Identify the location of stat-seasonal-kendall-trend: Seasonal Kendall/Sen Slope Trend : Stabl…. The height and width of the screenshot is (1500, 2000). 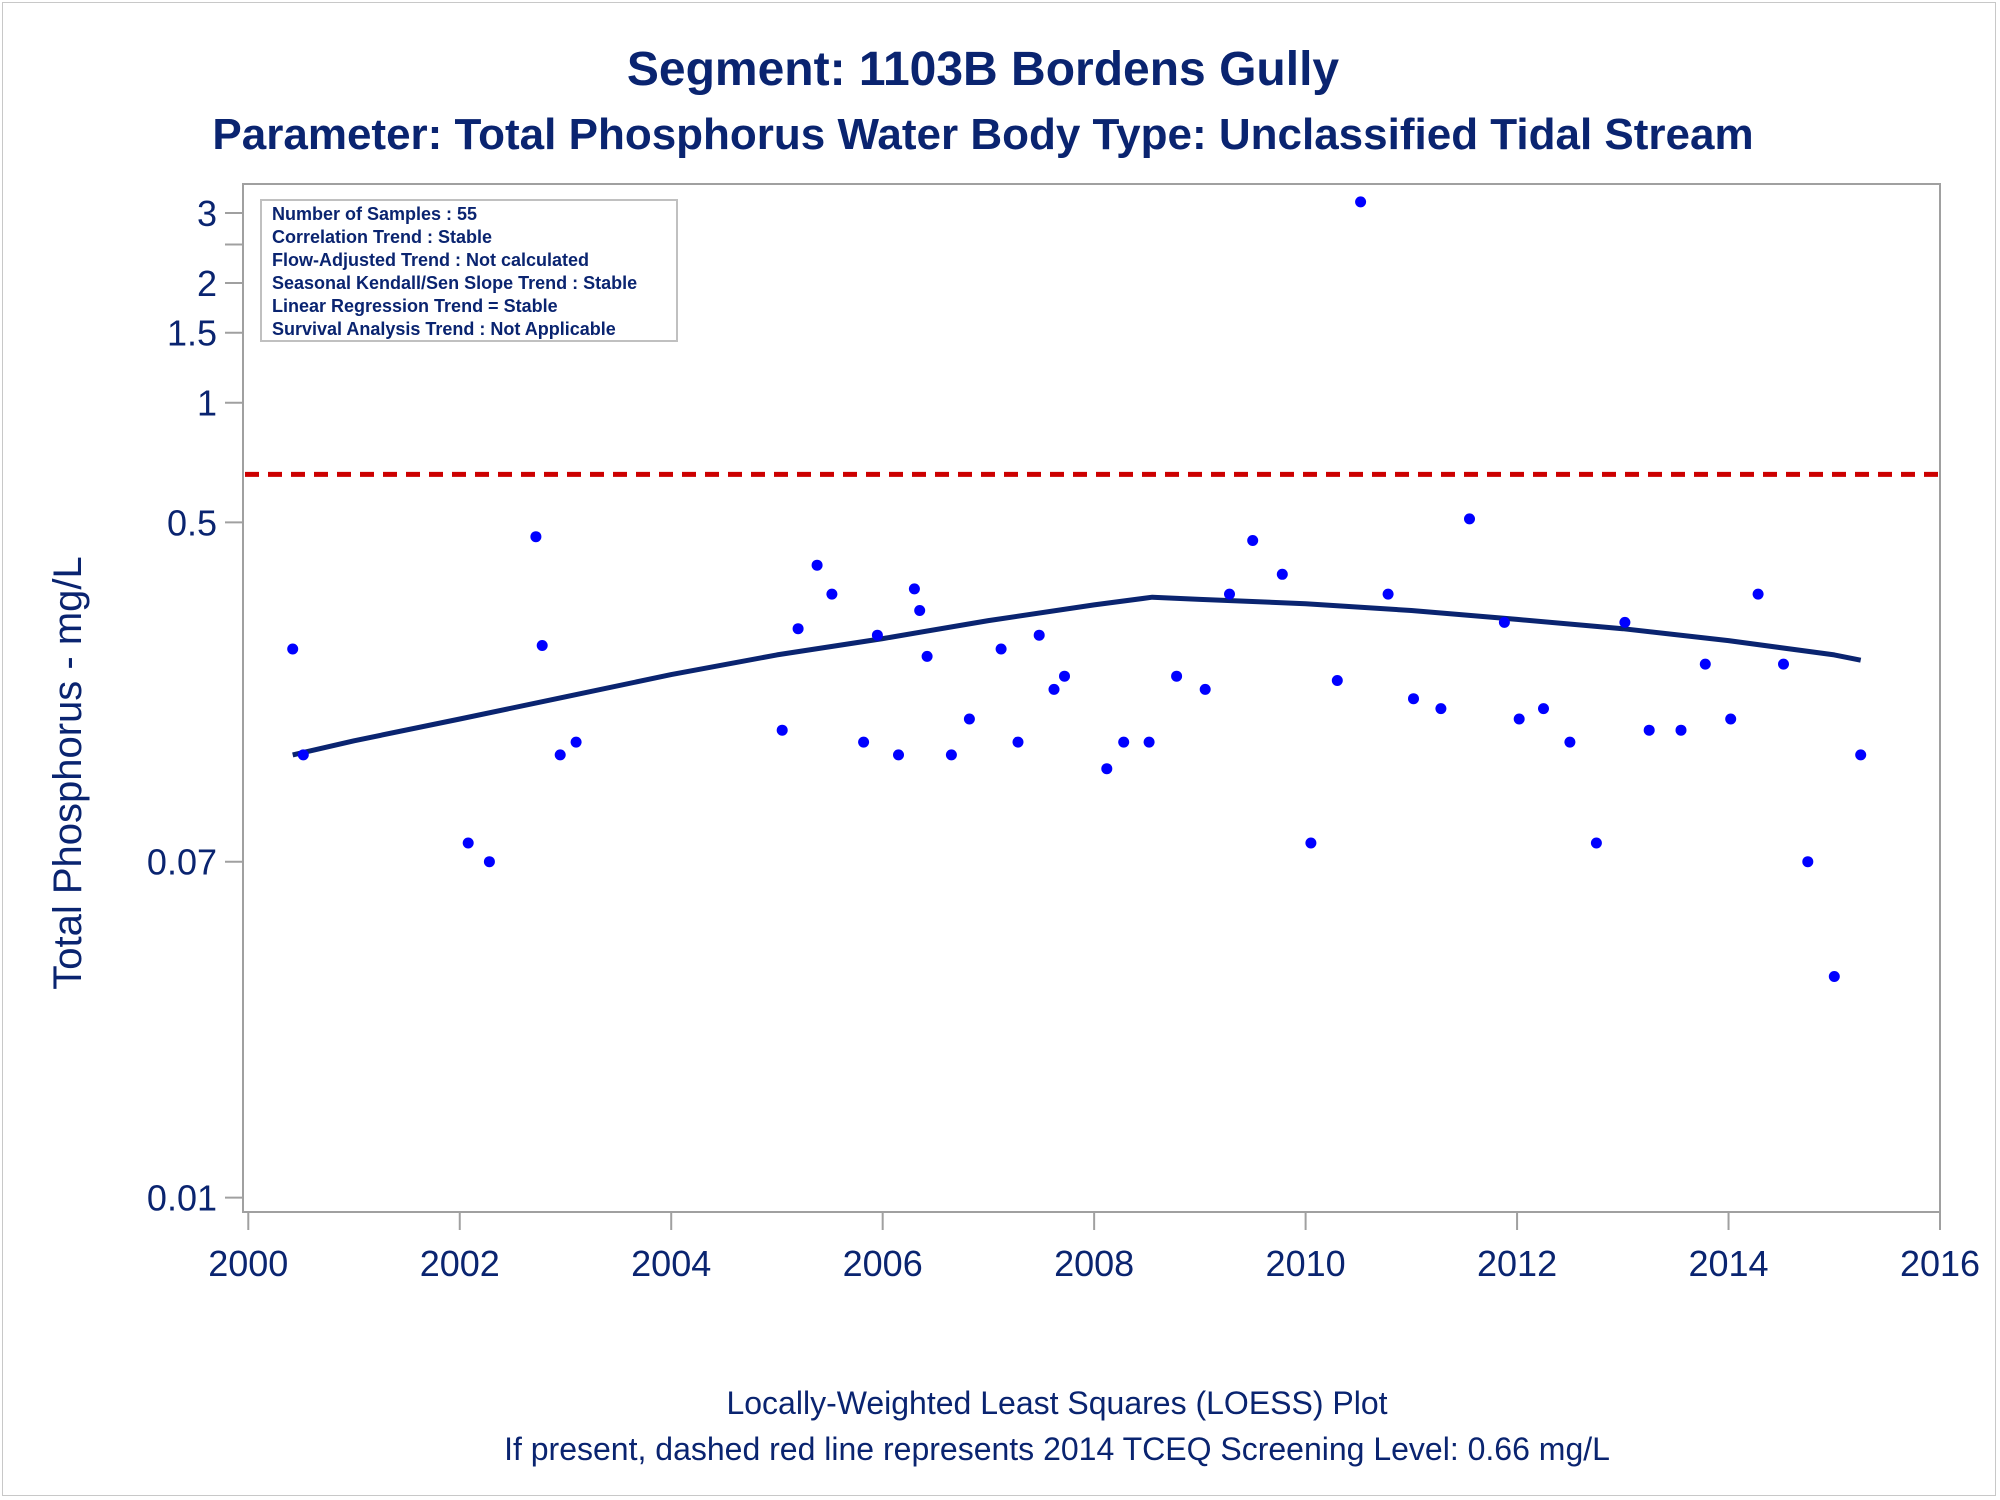
(454, 283).